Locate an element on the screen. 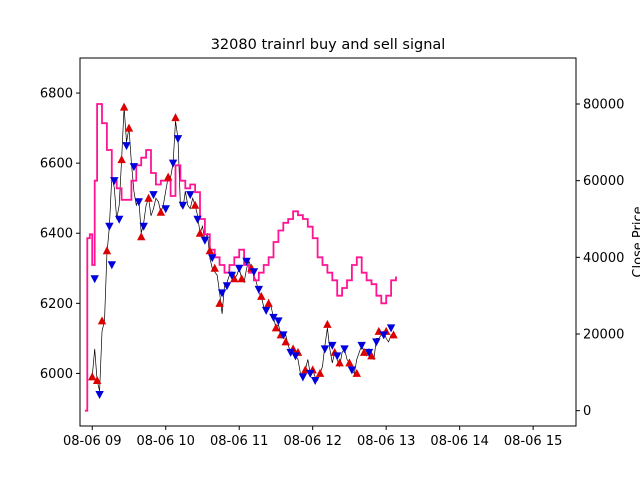  y-left-tick-label: 6400 is located at coordinates (56, 234).